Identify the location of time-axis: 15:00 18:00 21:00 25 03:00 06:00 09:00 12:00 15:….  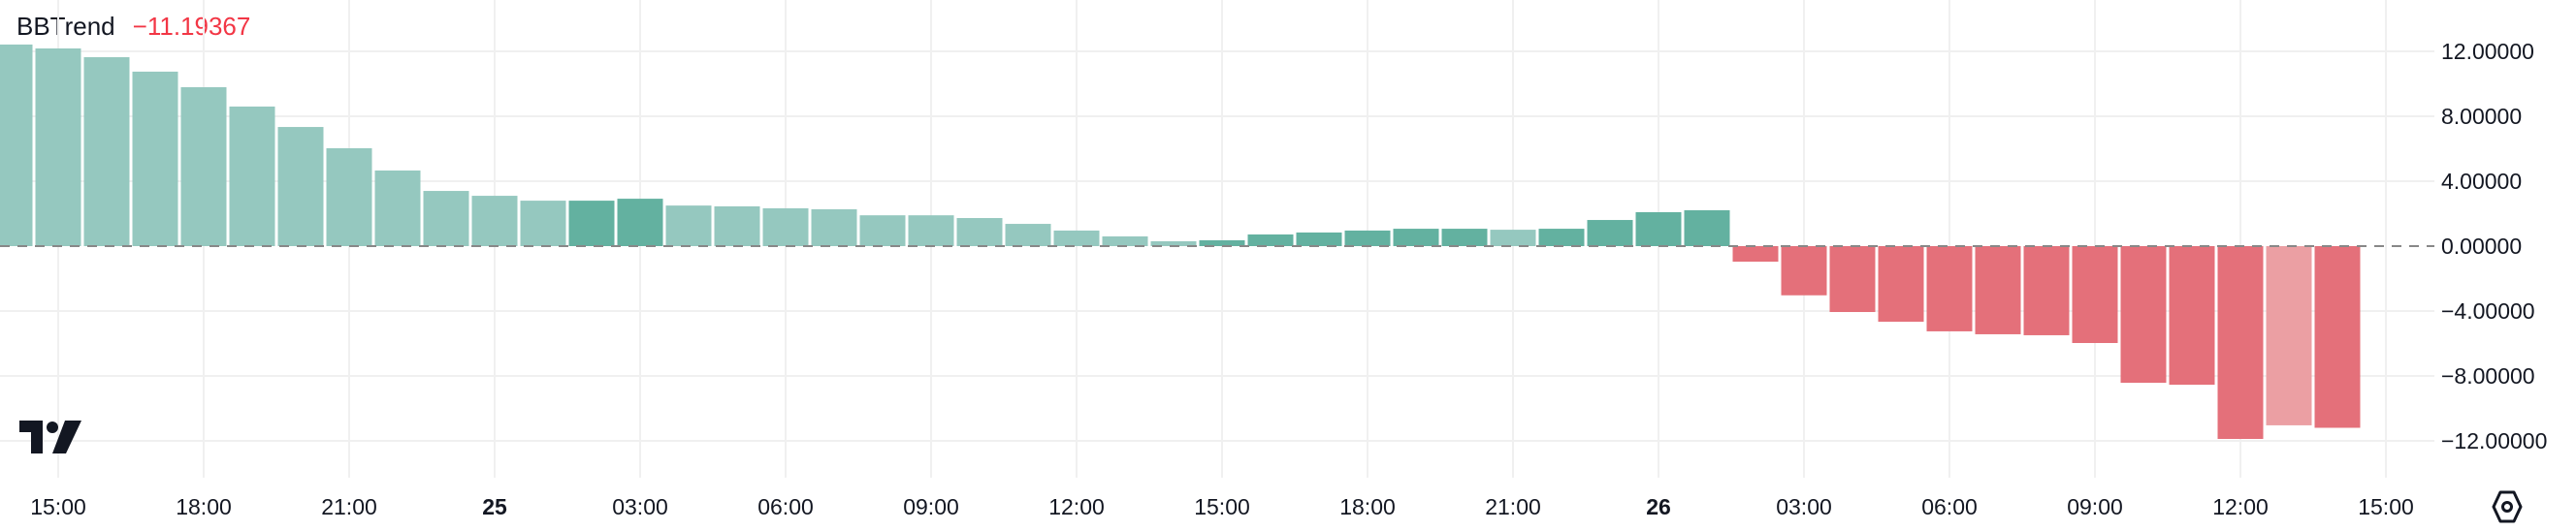
(1222, 506).